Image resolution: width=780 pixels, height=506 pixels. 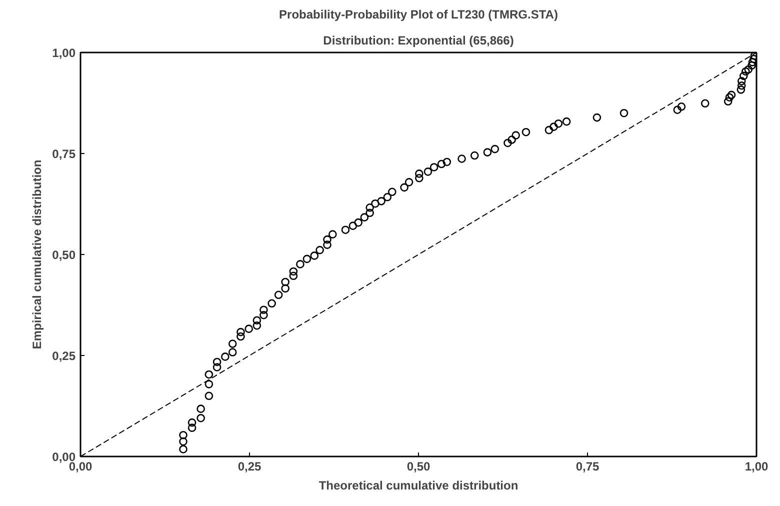 I want to click on y-tick-label: 0,25, so click(x=64, y=356).